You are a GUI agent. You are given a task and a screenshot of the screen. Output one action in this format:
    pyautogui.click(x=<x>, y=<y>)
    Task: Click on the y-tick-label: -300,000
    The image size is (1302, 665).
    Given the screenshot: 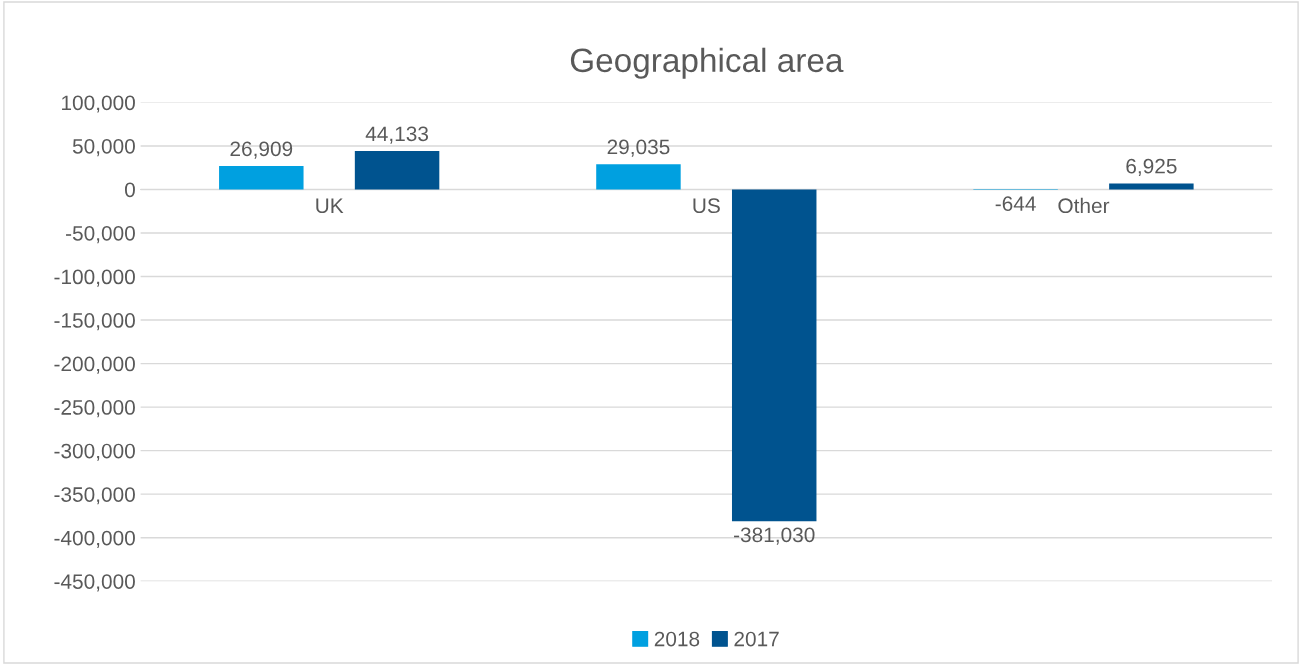 What is the action you would take?
    pyautogui.click(x=94, y=452)
    